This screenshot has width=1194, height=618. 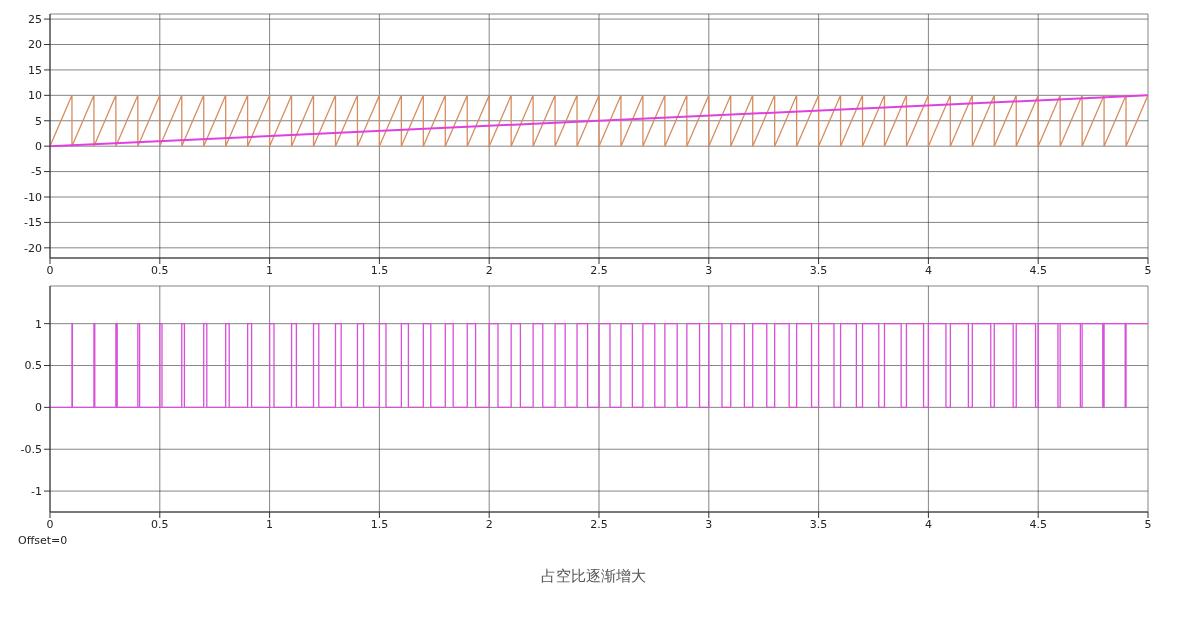 I want to click on y-tick-label: -15, so click(x=33, y=223).